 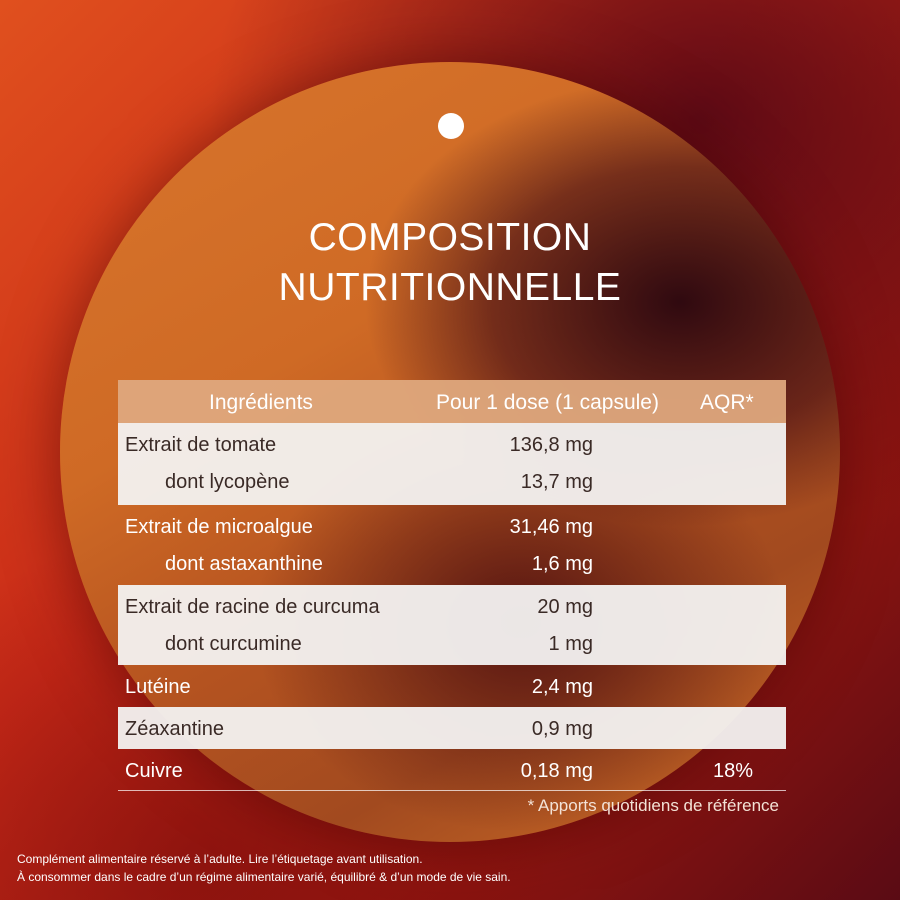 I want to click on ingredient-value: 20 mg, so click(x=565, y=607).